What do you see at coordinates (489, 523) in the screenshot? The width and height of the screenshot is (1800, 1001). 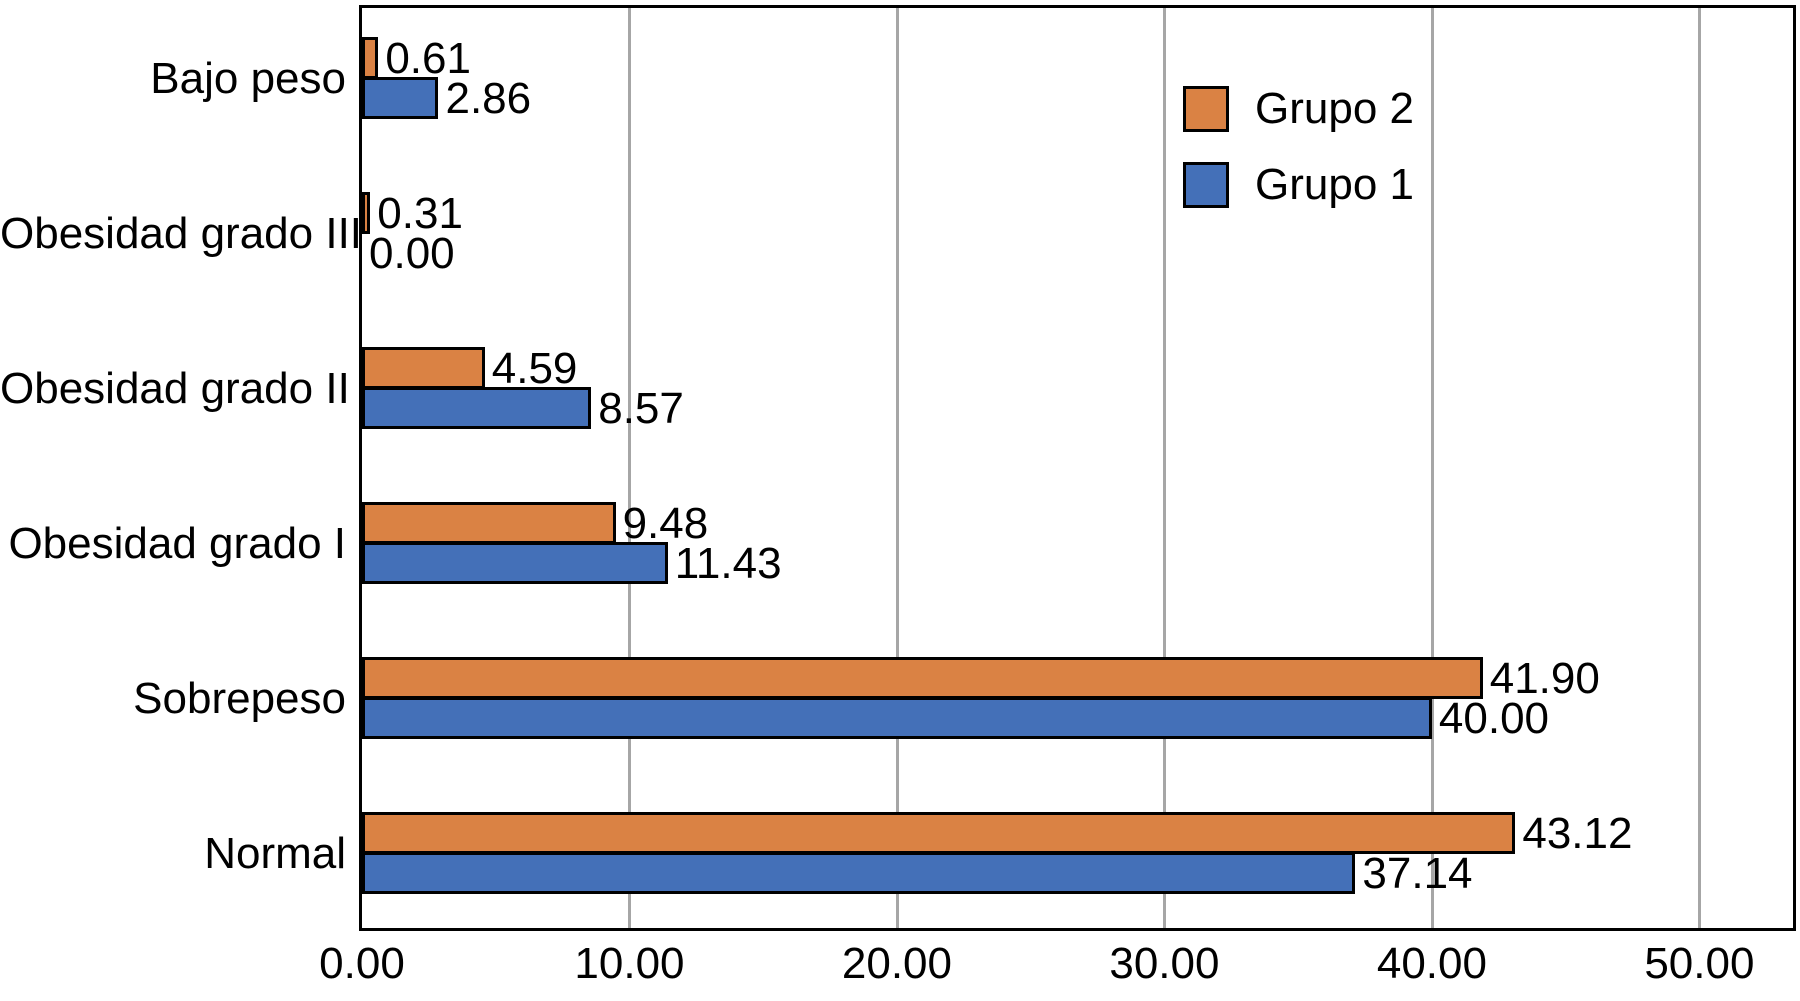 I see `bar-grupo-2-obesidad-grado-i` at bounding box center [489, 523].